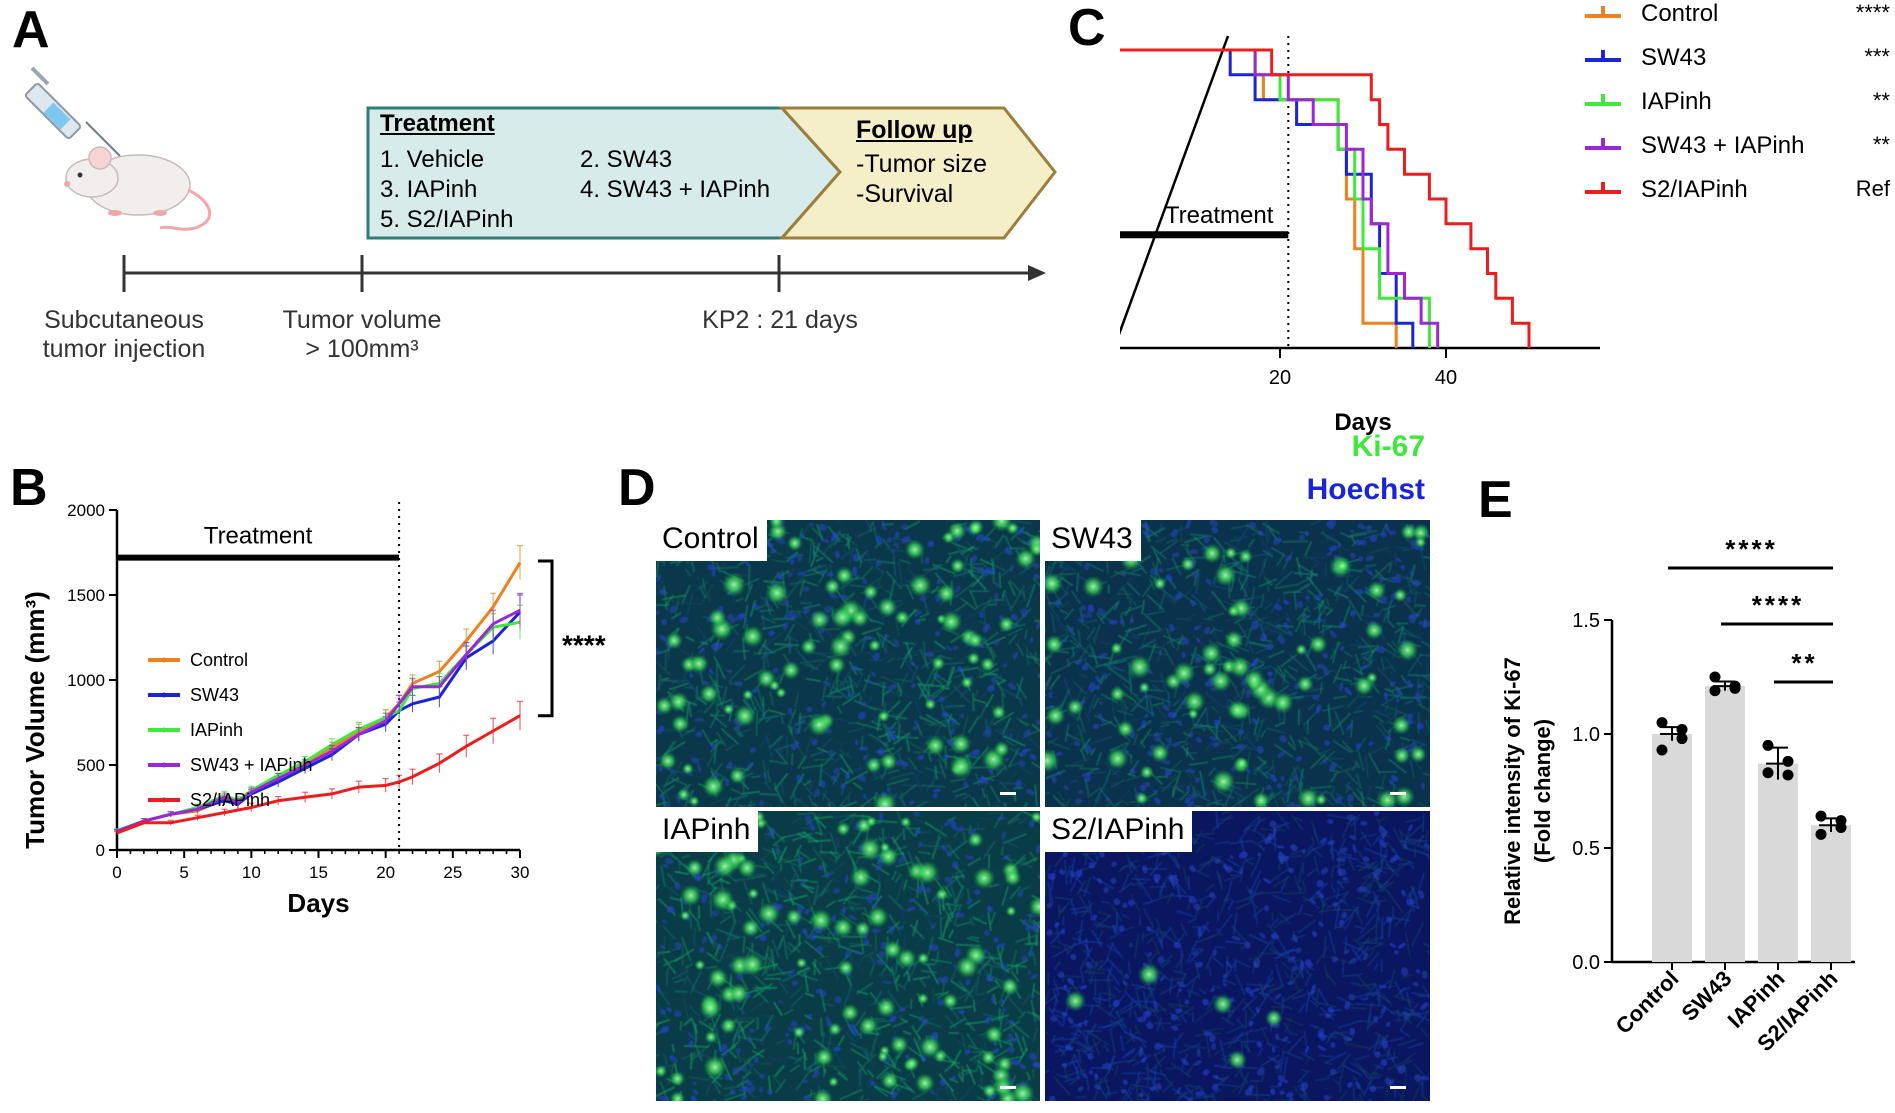 The width and height of the screenshot is (1895, 1113). I want to click on comparison-label: ****, so click(1778, 605).